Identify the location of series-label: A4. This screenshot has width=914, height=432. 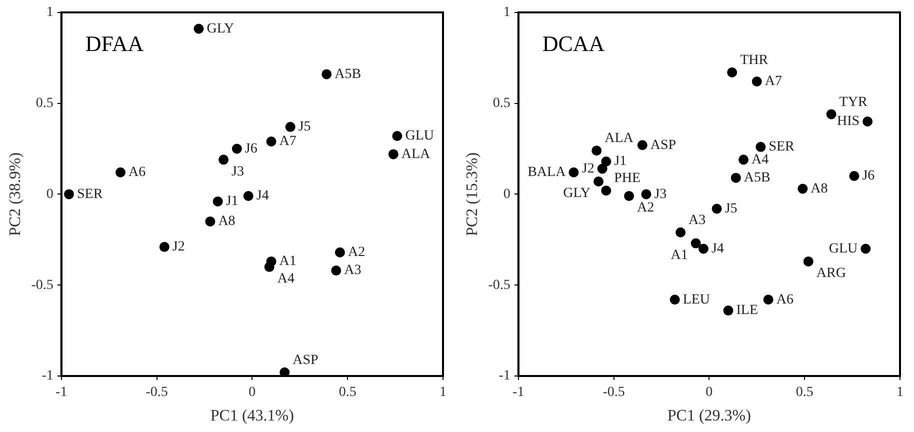
(760, 160).